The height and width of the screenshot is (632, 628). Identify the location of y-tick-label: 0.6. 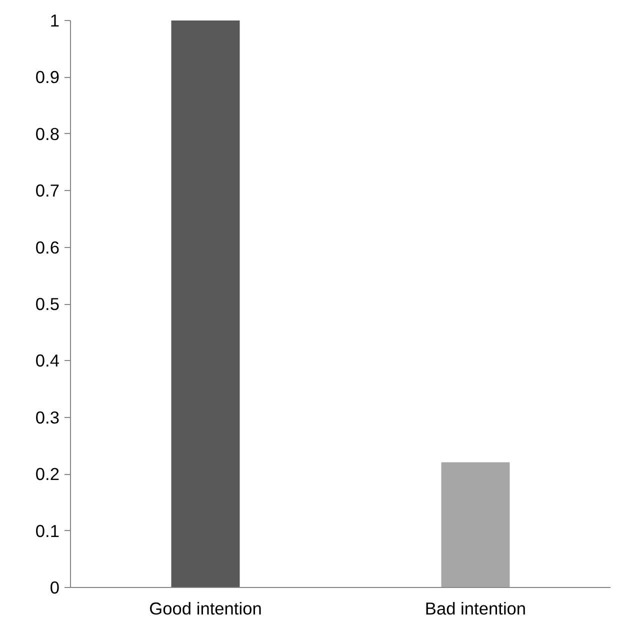
(47, 247).